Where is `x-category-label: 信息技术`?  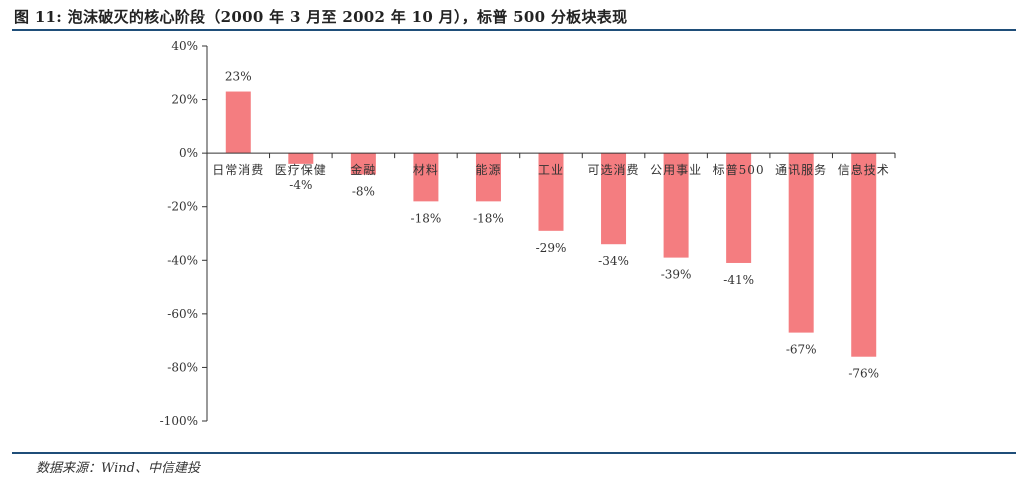 x-category-label: 信息技术 is located at coordinates (864, 169).